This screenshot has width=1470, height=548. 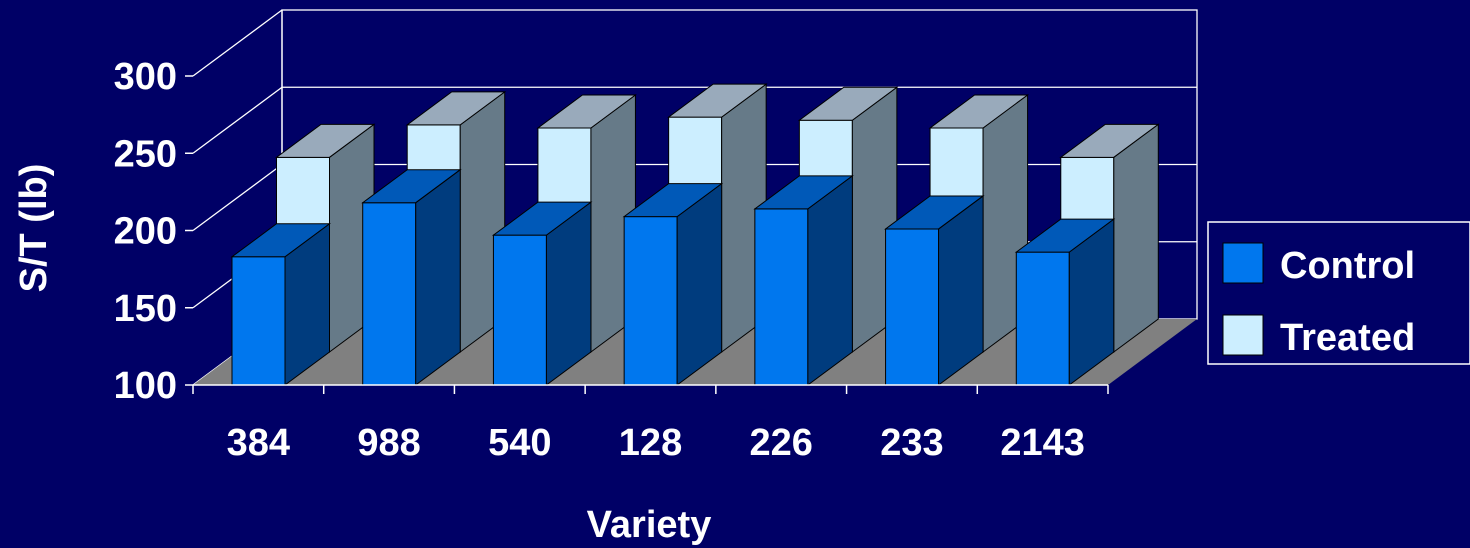 I want to click on legend: Control Treated, so click(x=1338, y=293).